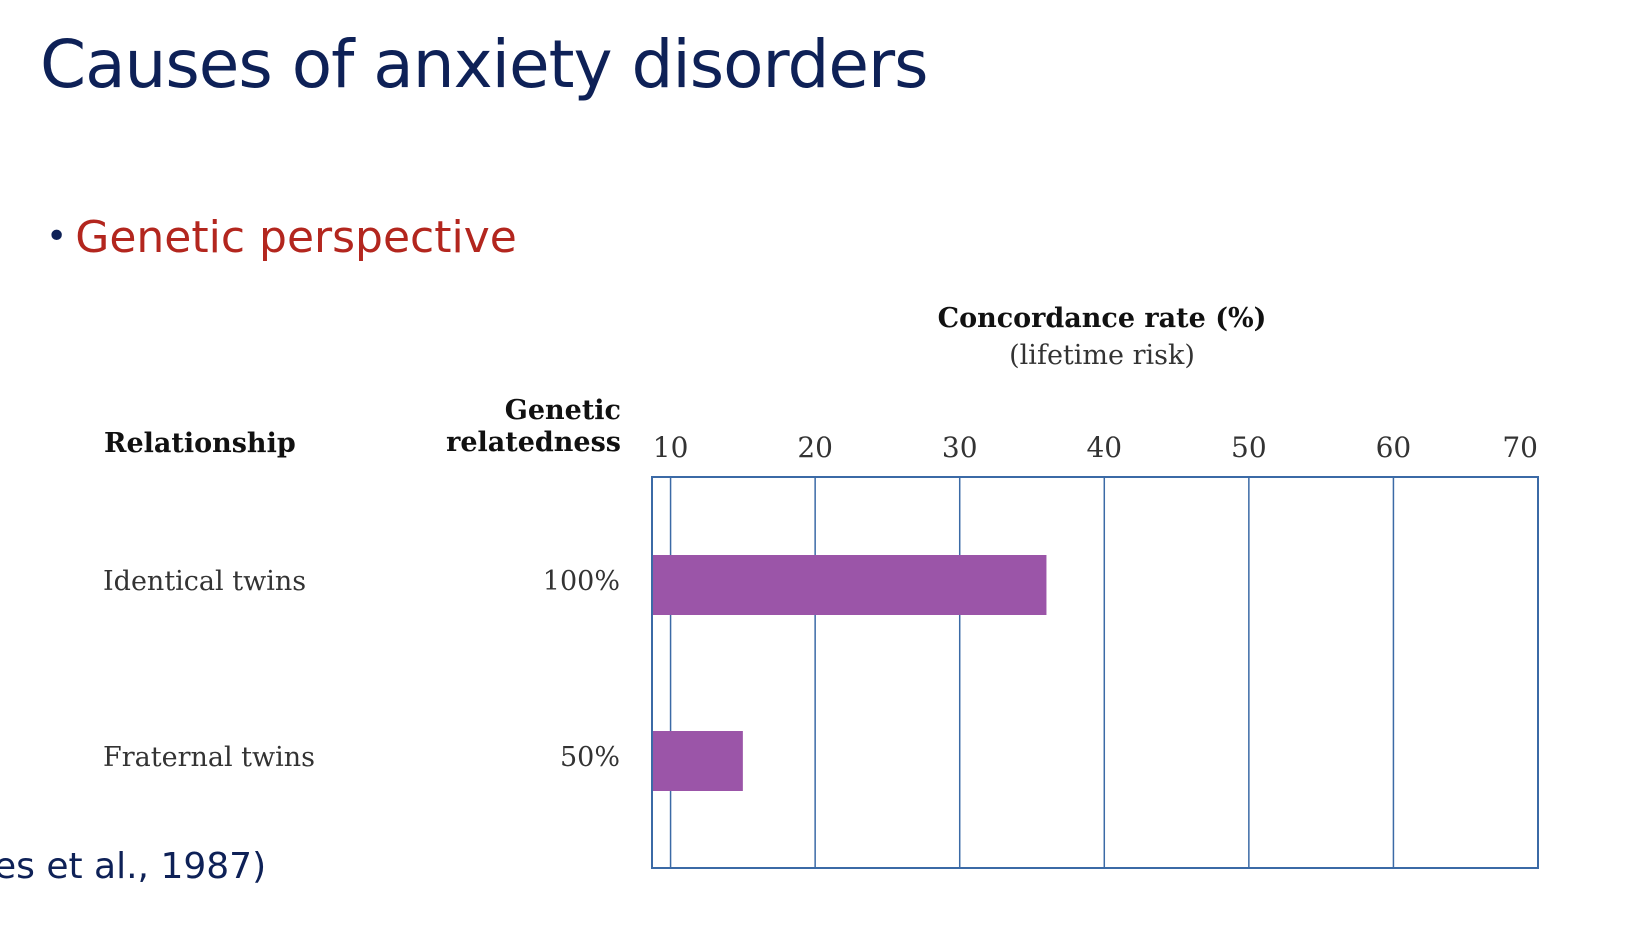 Image resolution: width=1626 pixels, height=932 pixels. What do you see at coordinates (533, 442) in the screenshot?
I see `column-header-relatedness: relatedness` at bounding box center [533, 442].